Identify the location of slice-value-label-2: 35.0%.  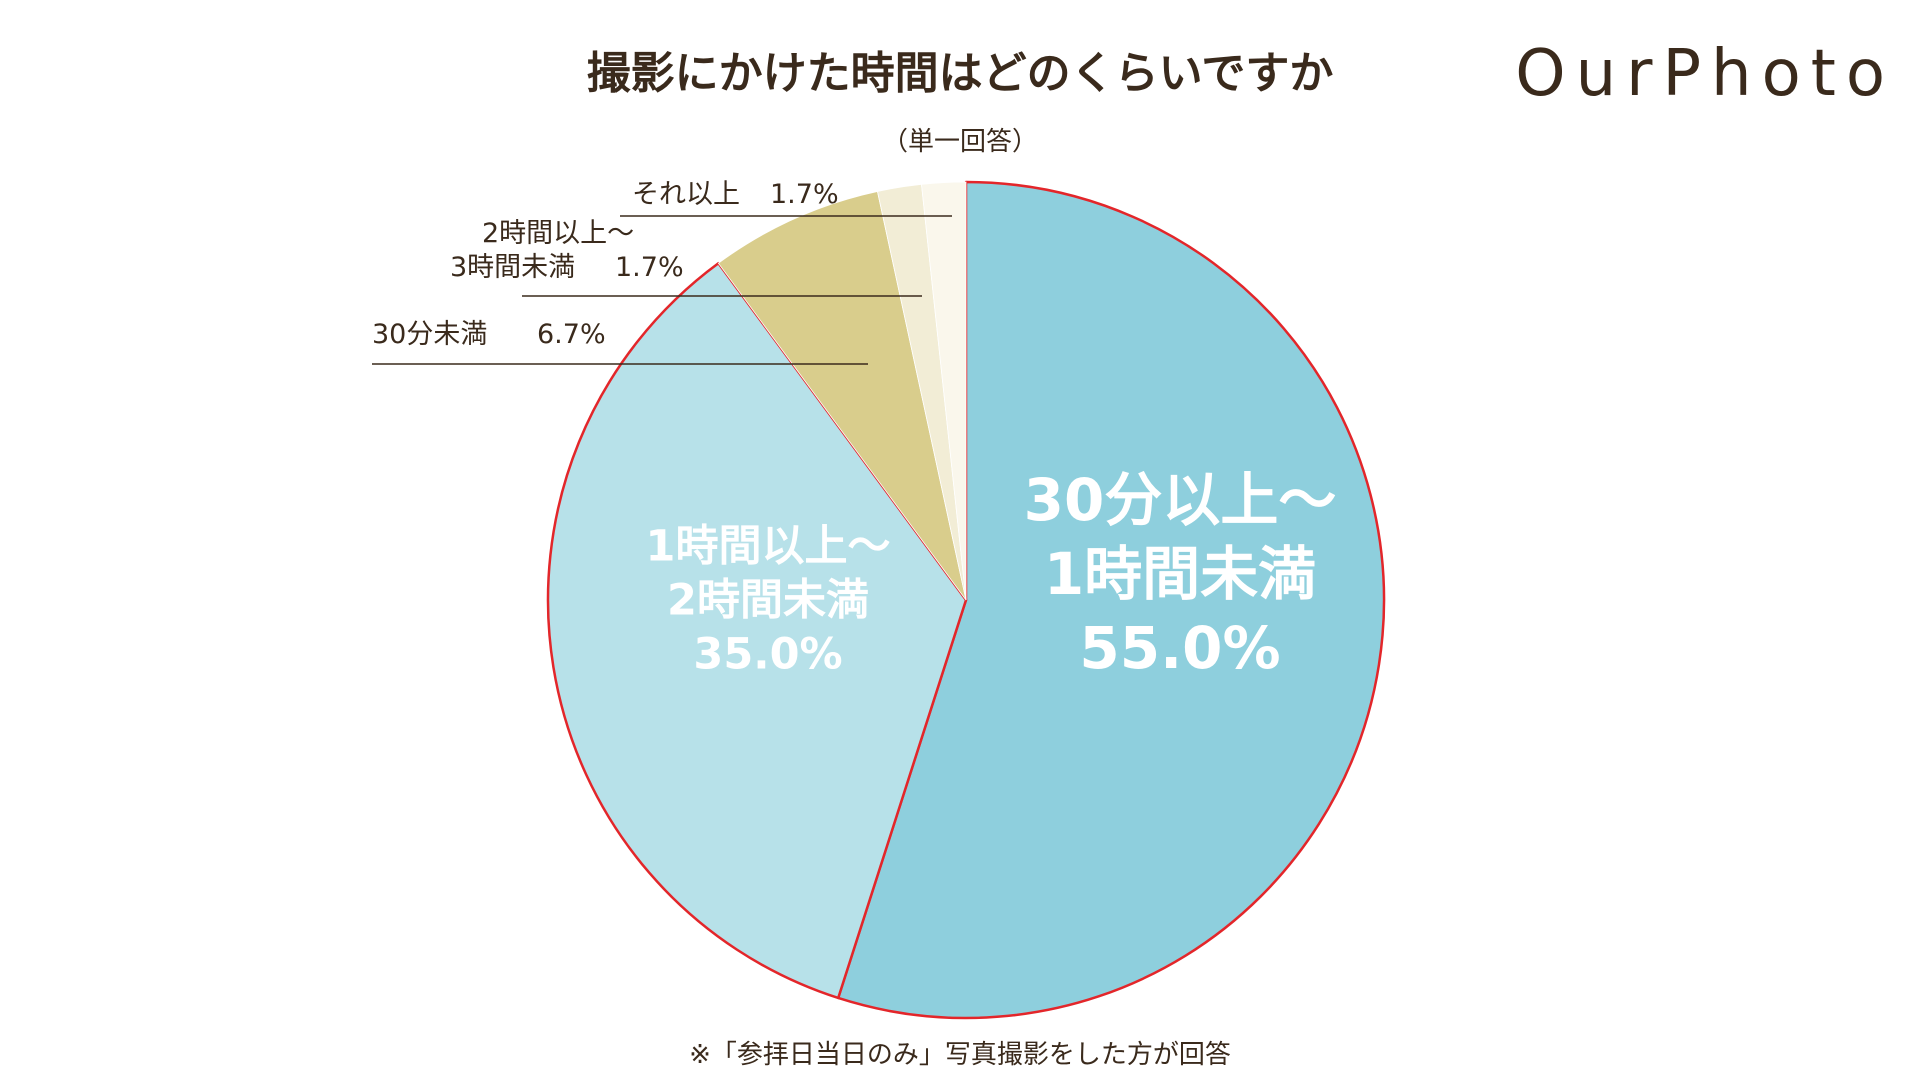
(767, 655).